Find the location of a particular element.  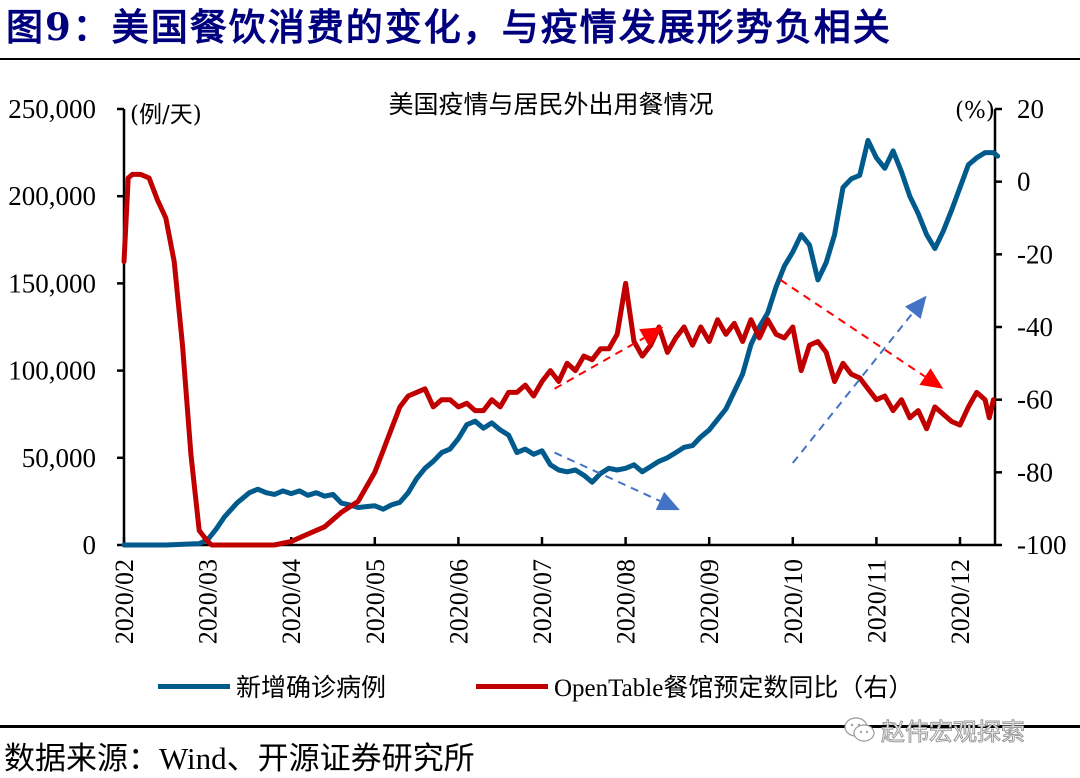

legend-item-opentable: OpenTable餐馆预定数同比（右） is located at coordinates (694, 686).